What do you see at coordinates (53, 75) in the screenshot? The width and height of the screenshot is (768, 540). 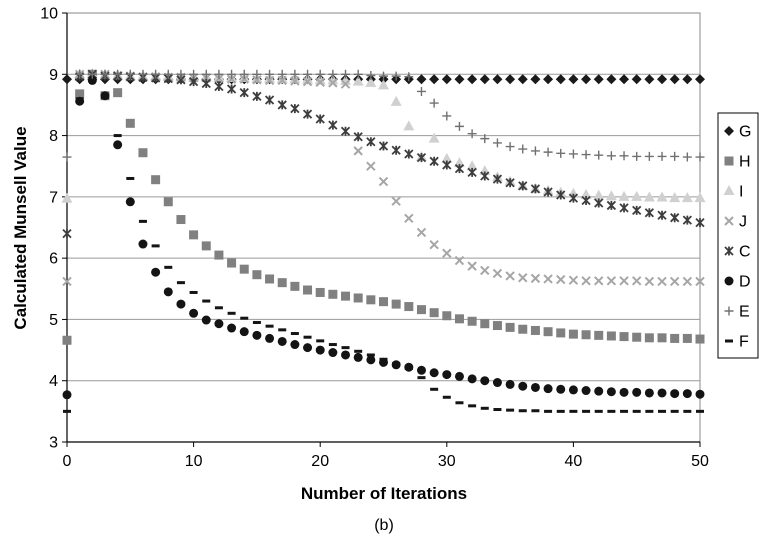 I see `y-tick-label: 9` at bounding box center [53, 75].